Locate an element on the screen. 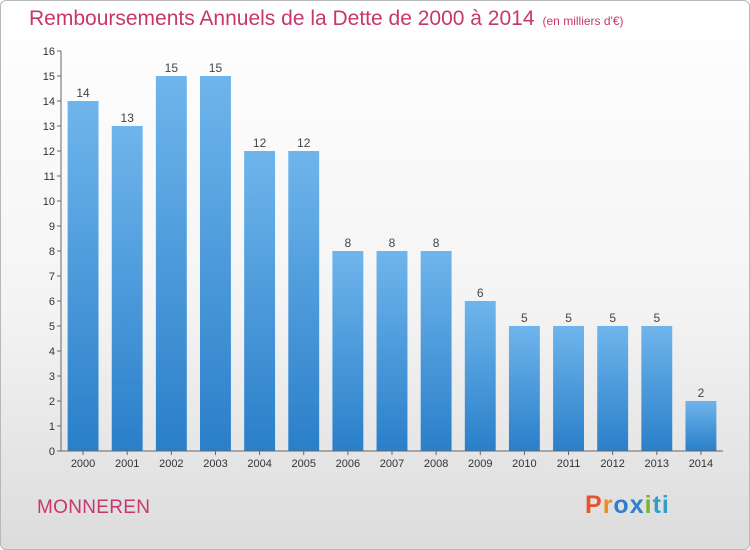  y-tick-label: 4 is located at coordinates (52, 352).